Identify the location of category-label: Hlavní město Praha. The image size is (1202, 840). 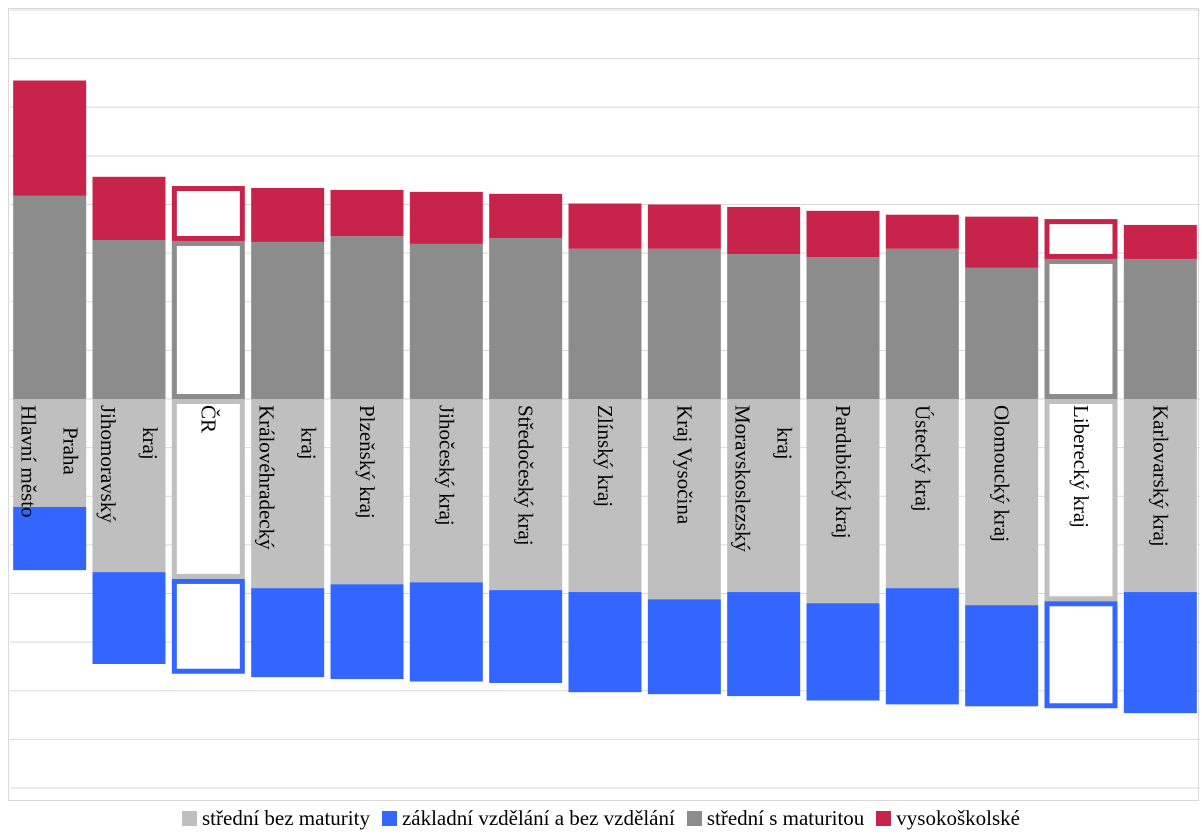
(50, 461).